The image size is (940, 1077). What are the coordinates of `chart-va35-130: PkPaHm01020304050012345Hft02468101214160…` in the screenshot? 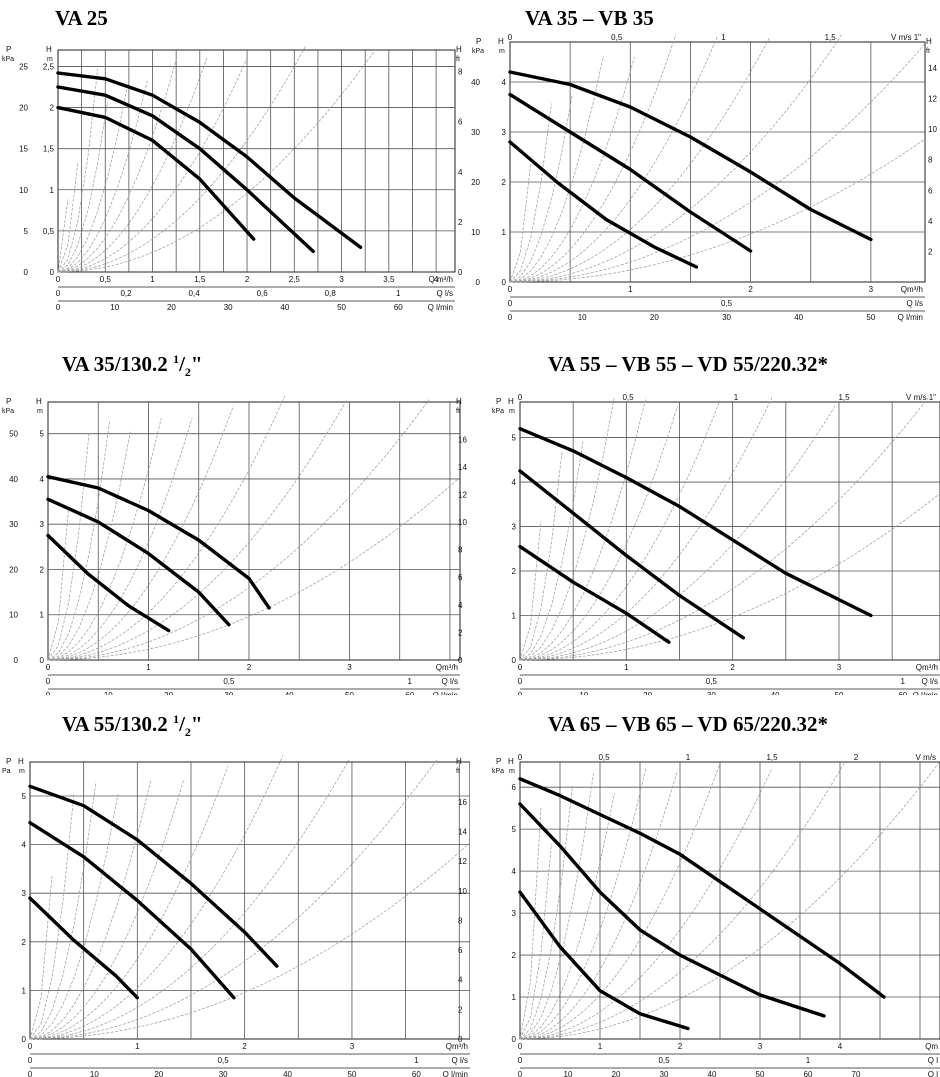 It's located at (234, 545).